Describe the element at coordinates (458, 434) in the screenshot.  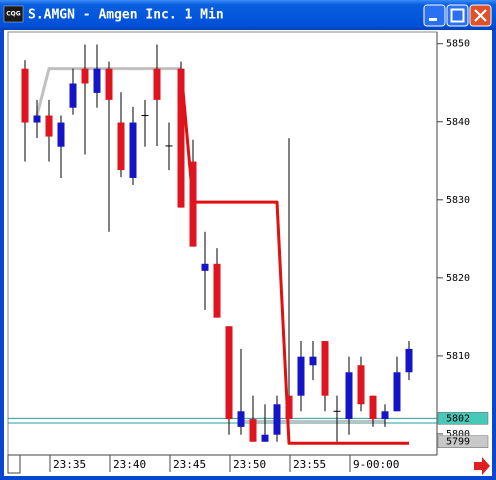
I see `y-tick-label: 5800` at that location.